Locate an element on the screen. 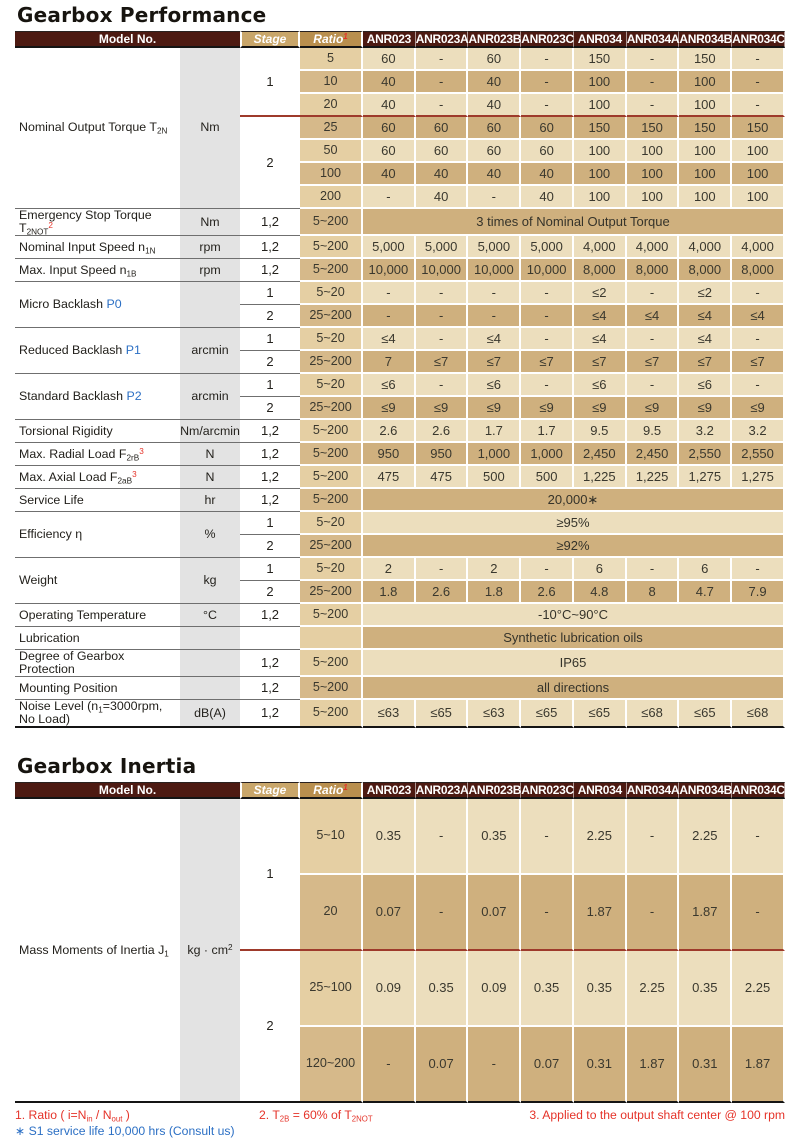  cell-merged-value: 20,000∗ is located at coordinates (574, 501).